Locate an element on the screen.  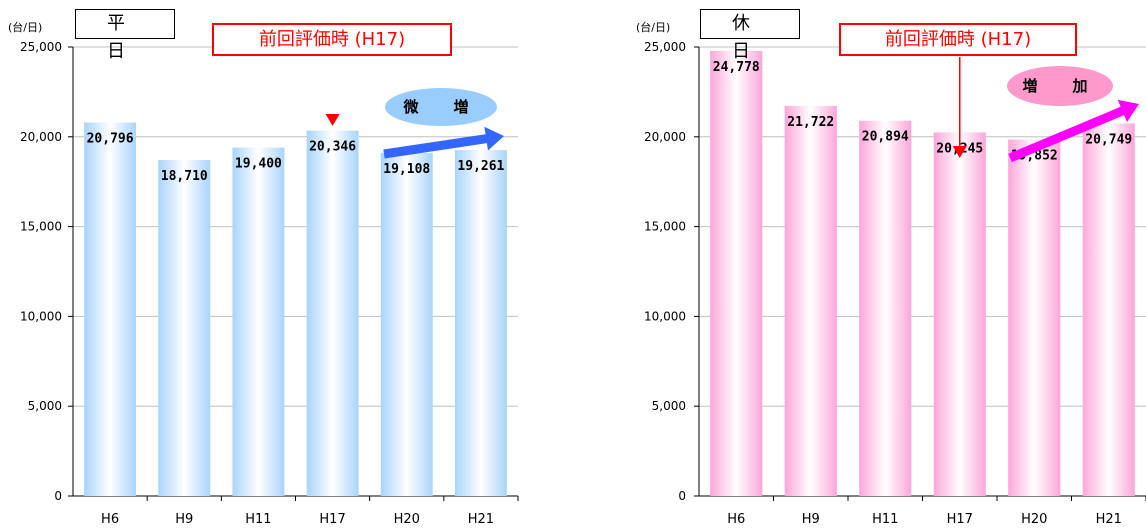
weekday-category-label-H11: H11 is located at coordinates (258, 519).